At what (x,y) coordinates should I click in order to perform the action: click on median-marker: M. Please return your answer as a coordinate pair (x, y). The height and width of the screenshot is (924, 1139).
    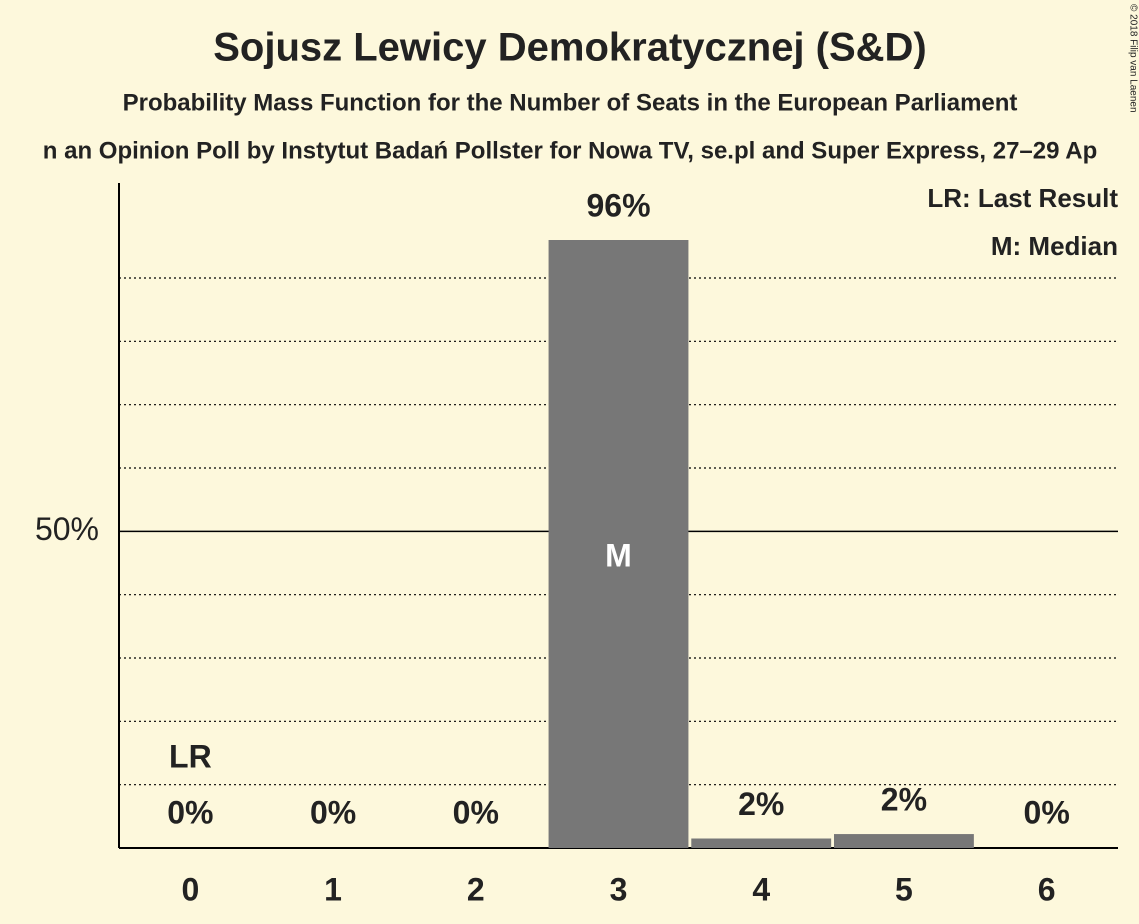
    Looking at the image, I should click on (618, 555).